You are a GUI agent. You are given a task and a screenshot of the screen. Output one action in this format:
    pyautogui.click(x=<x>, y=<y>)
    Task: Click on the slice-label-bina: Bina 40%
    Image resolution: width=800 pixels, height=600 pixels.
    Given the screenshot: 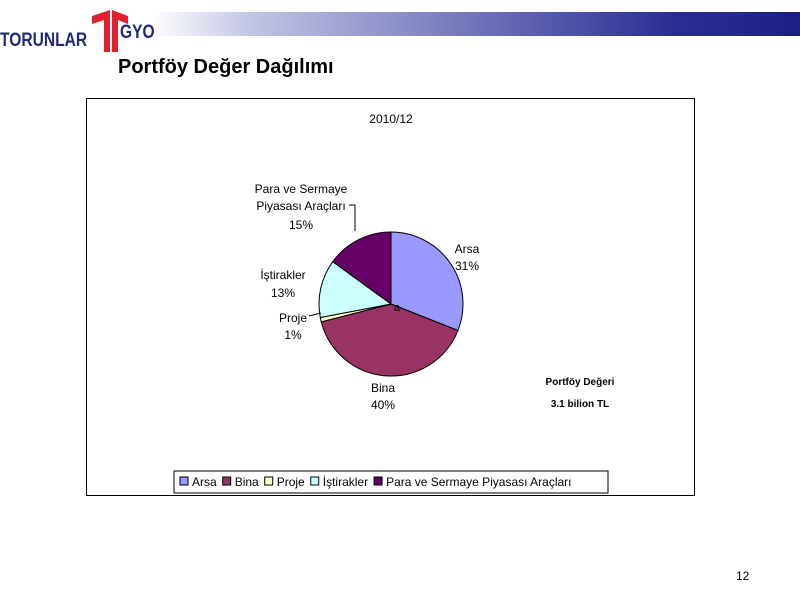 What is the action you would take?
    pyautogui.click(x=383, y=396)
    